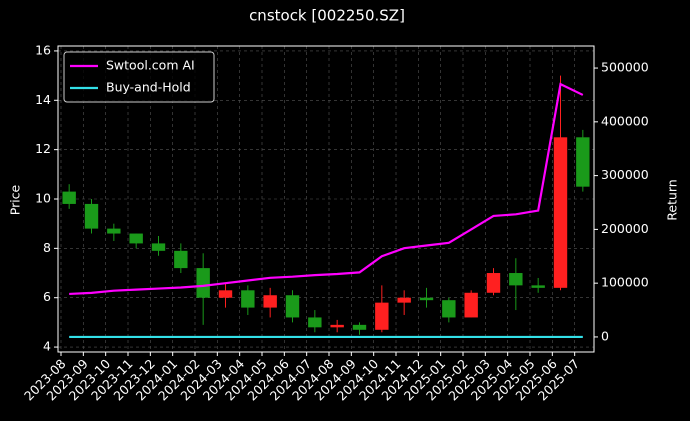 Image resolution: width=690 pixels, height=421 pixels. I want to click on legend-box, so click(139, 77).